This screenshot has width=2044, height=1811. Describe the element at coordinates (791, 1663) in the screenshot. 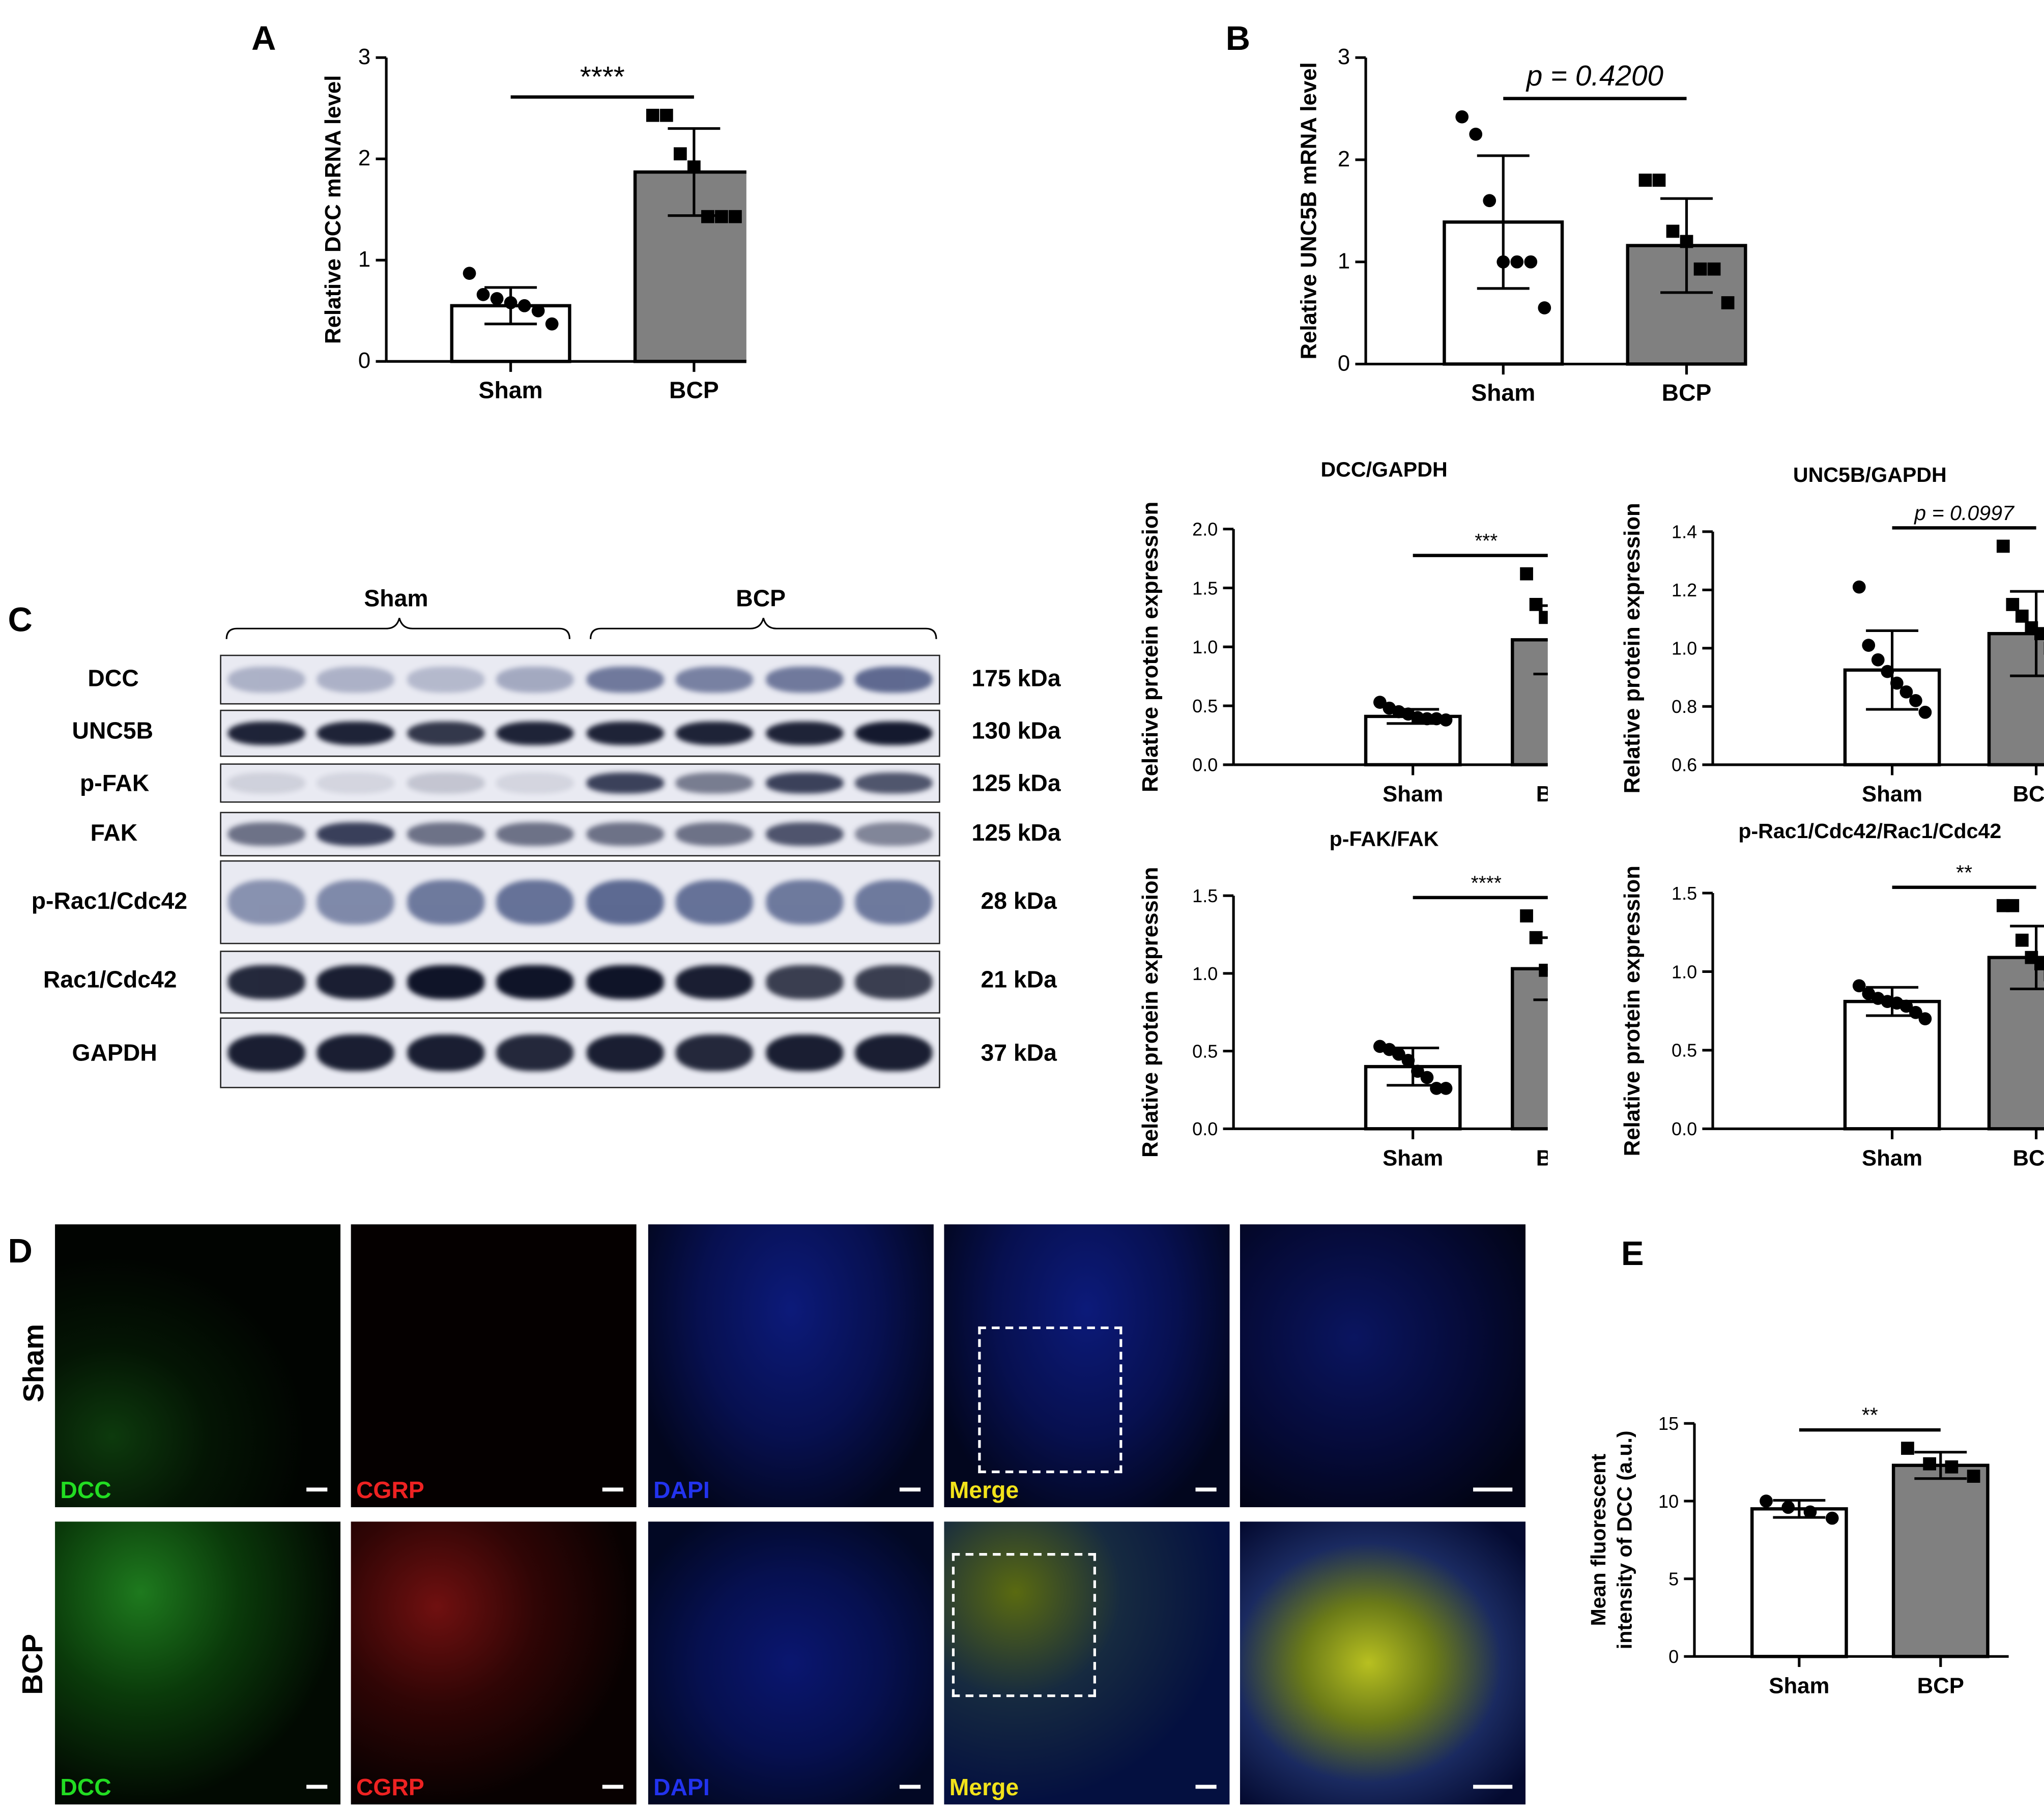

I see `micro-bcp-dapi: DAPI` at that location.